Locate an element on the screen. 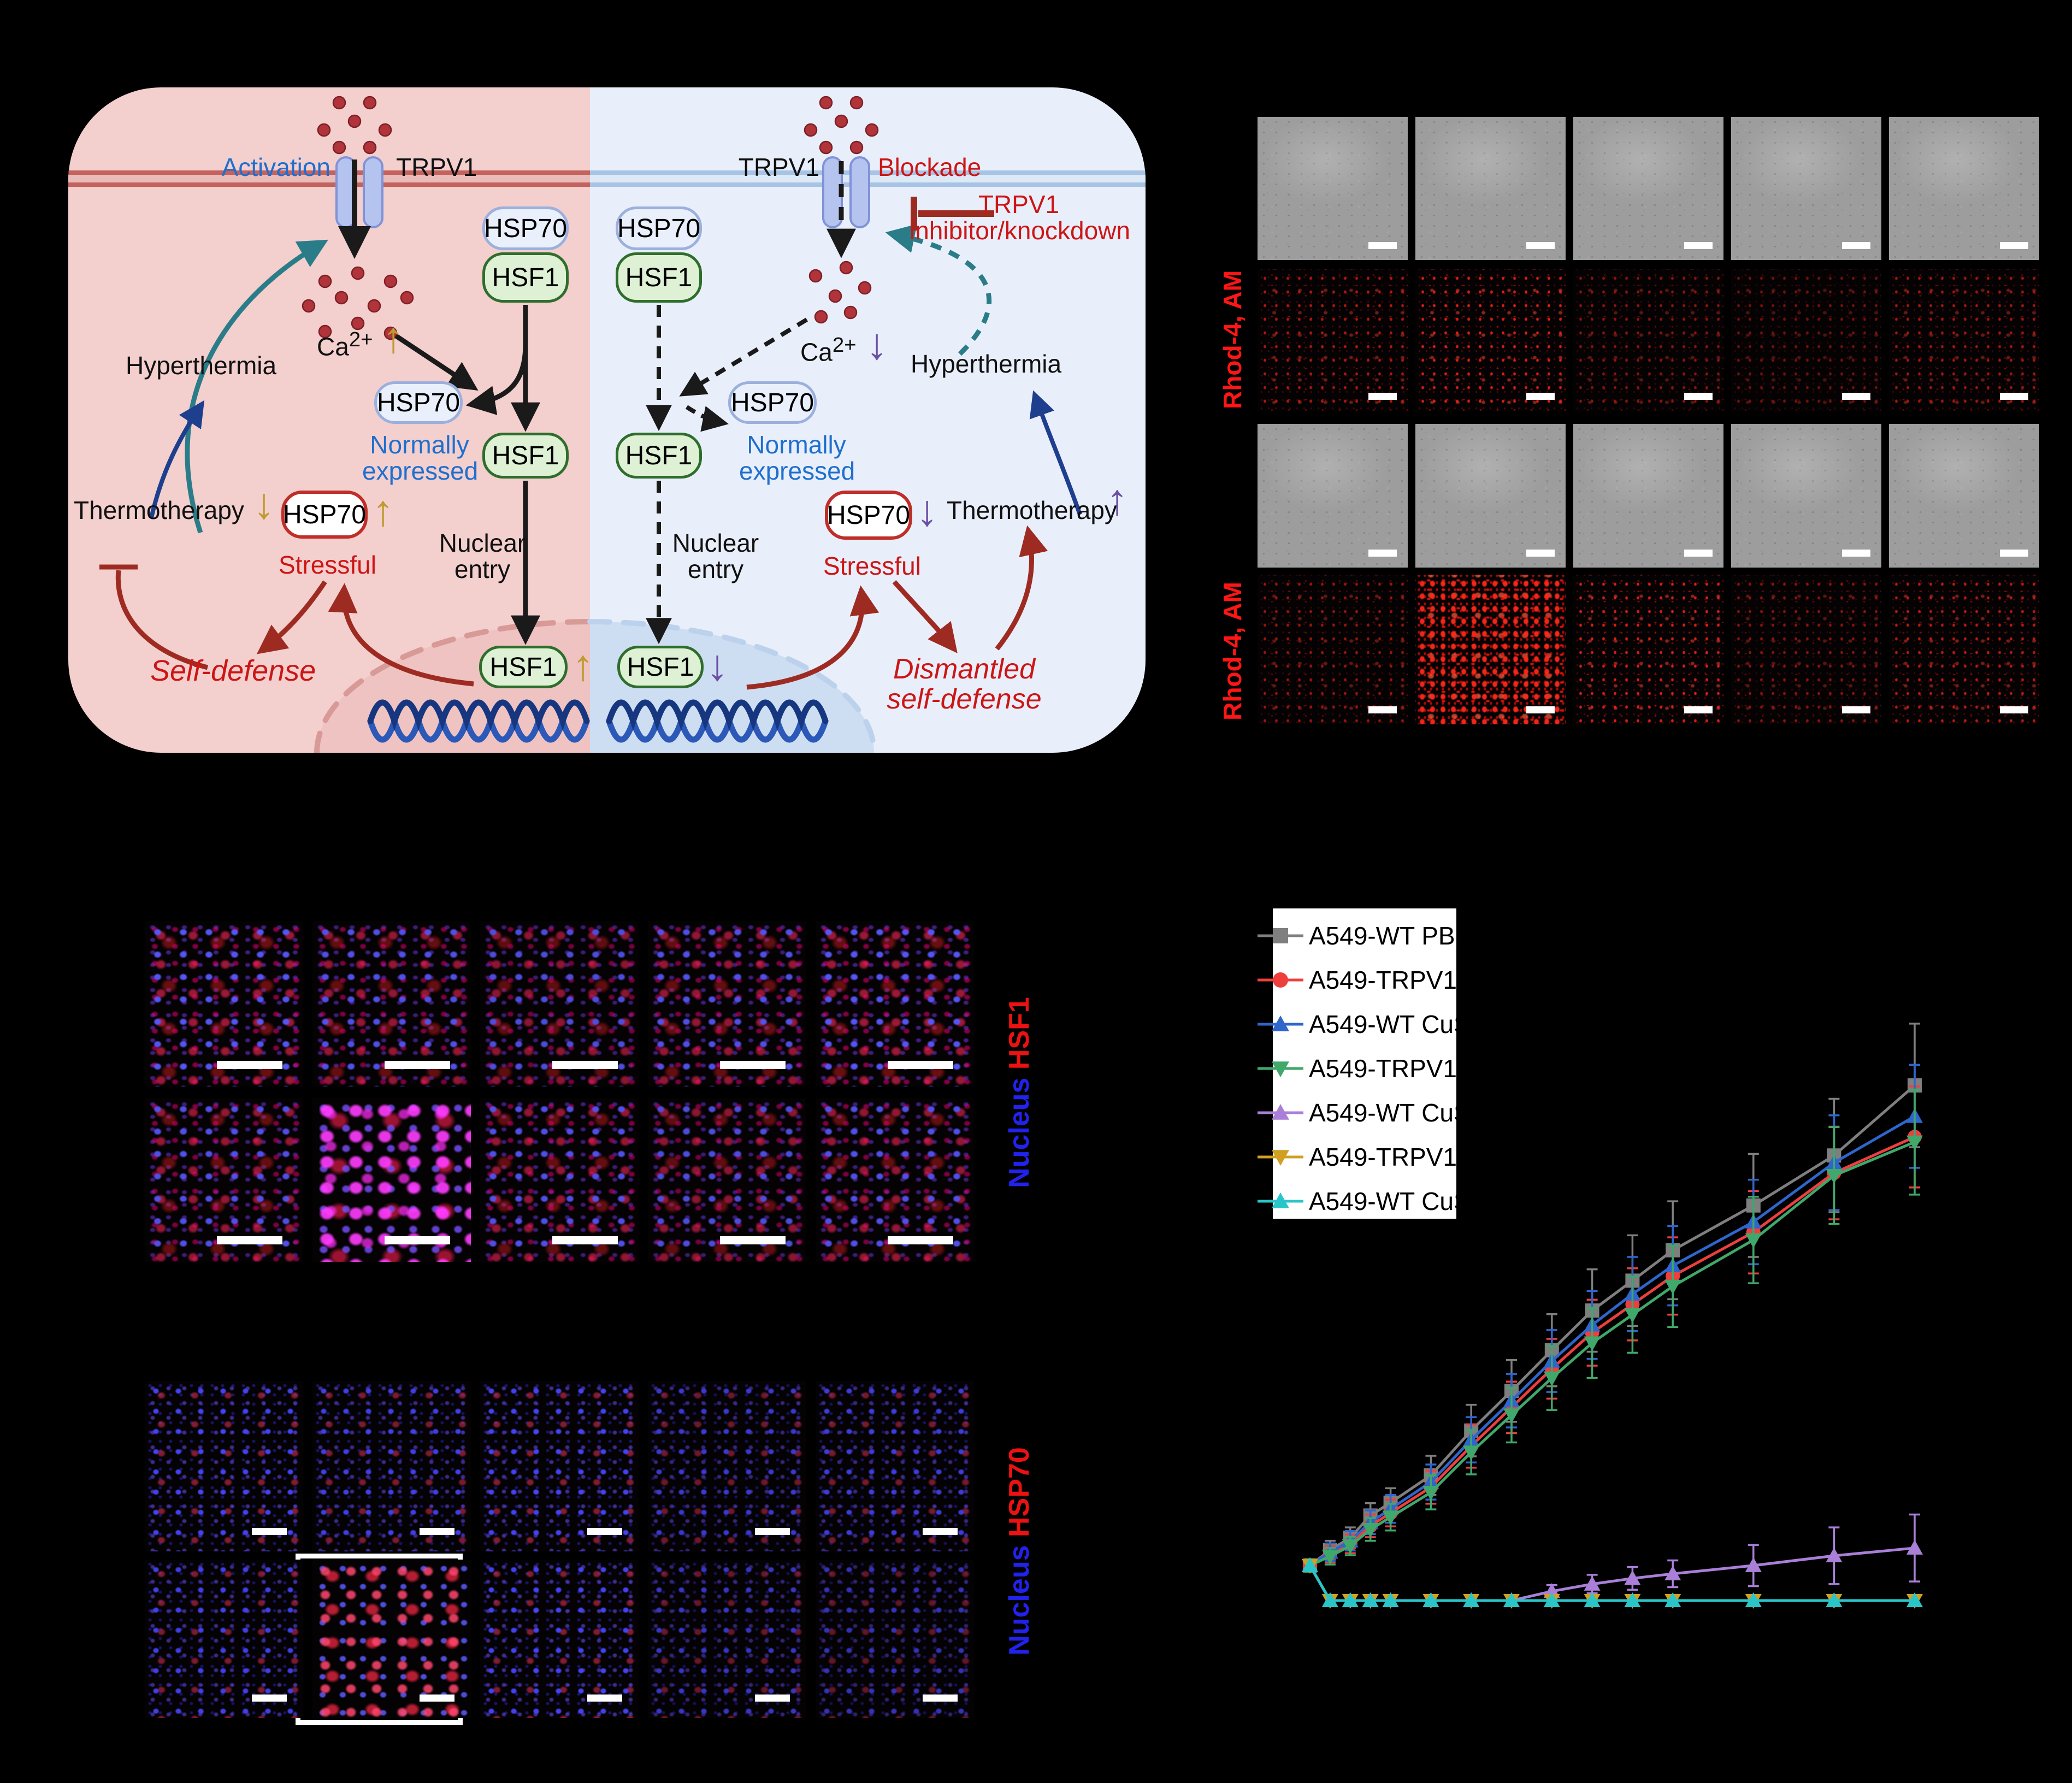 The height and width of the screenshot is (1783, 2072). hyperthermia-label: Hyperthermia is located at coordinates (202, 365).